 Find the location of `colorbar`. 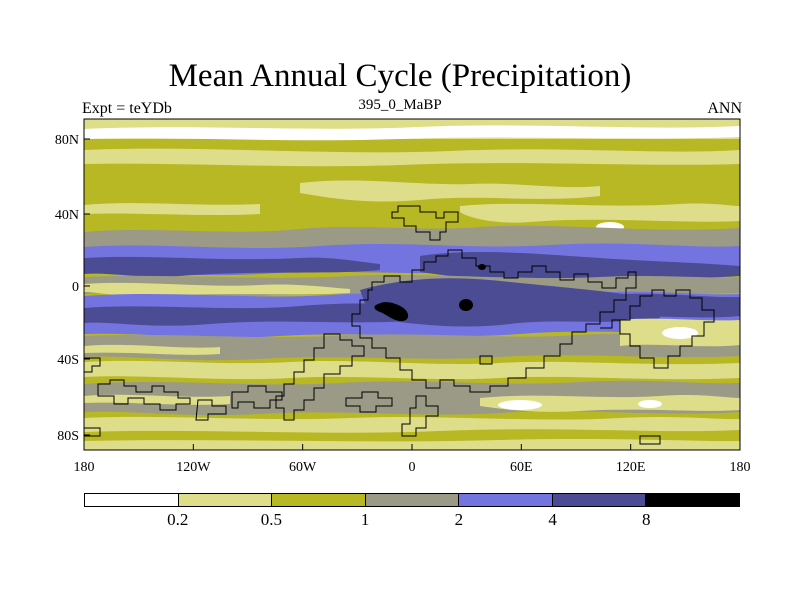

colorbar is located at coordinates (412, 500).